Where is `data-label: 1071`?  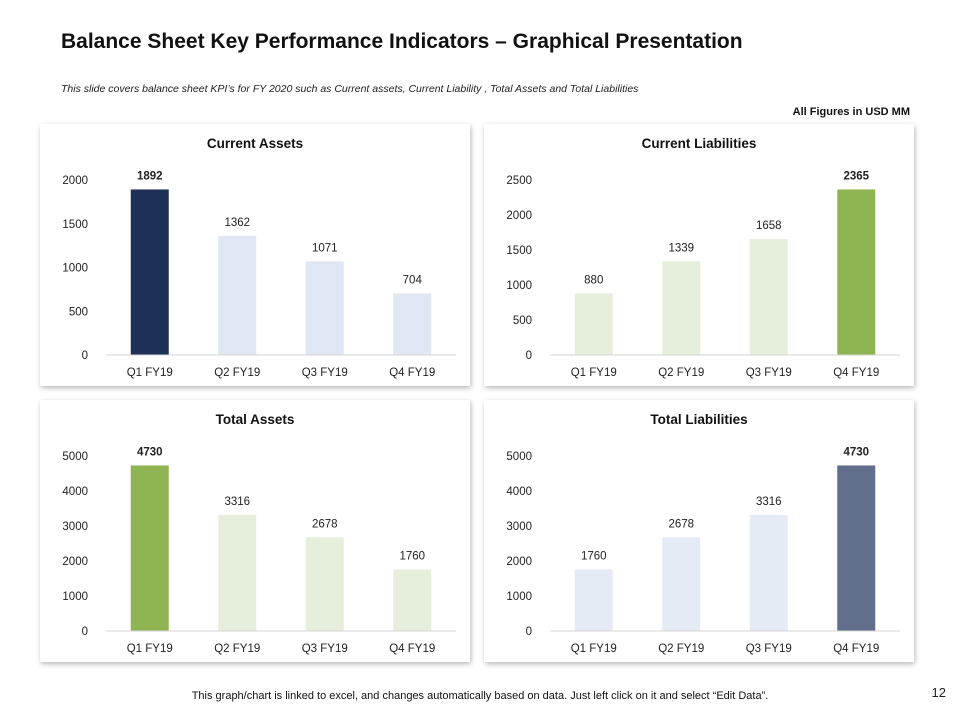 data-label: 1071 is located at coordinates (325, 248).